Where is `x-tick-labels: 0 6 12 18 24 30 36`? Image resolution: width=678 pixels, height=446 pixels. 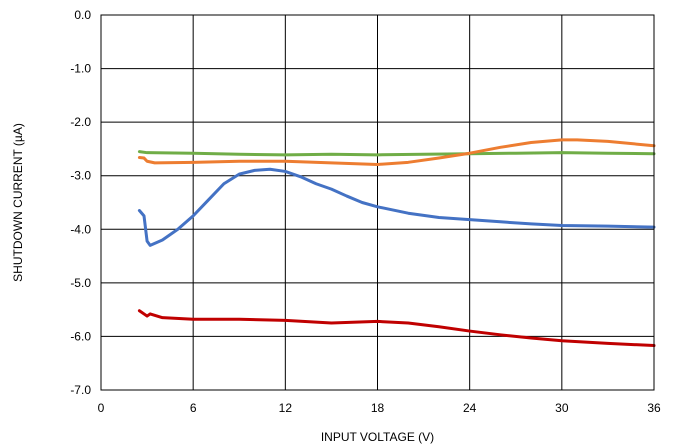 x-tick-labels: 0 6 12 18 24 30 36 is located at coordinates (379, 408).